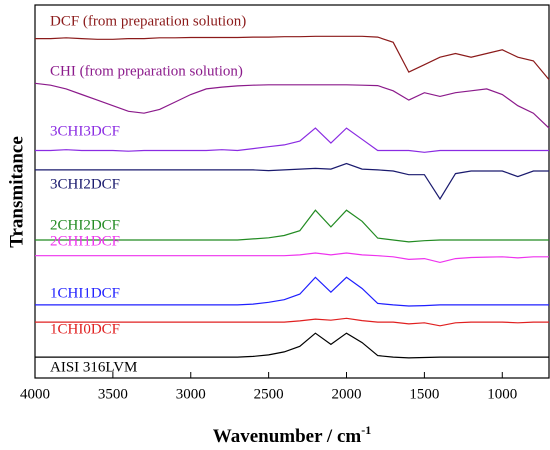 The width and height of the screenshot is (550, 450). Describe the element at coordinates (366, 430) in the screenshot. I see `x-axis-label-superscript: -1` at that location.